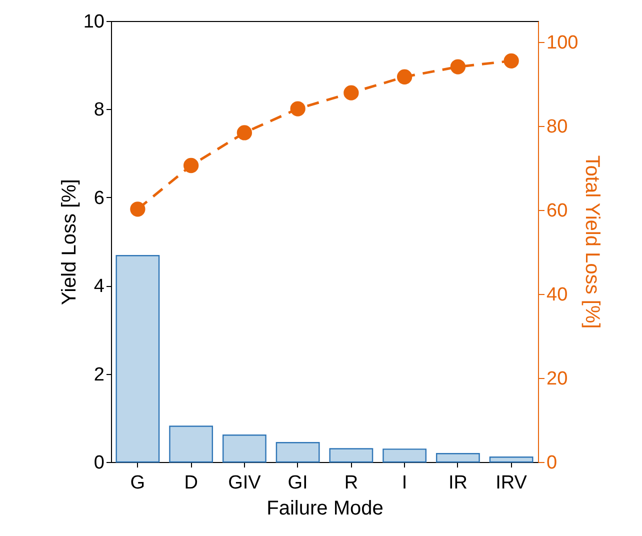 The height and width of the screenshot is (536, 642). I want to click on y2-tick-label: 0, so click(552, 463).